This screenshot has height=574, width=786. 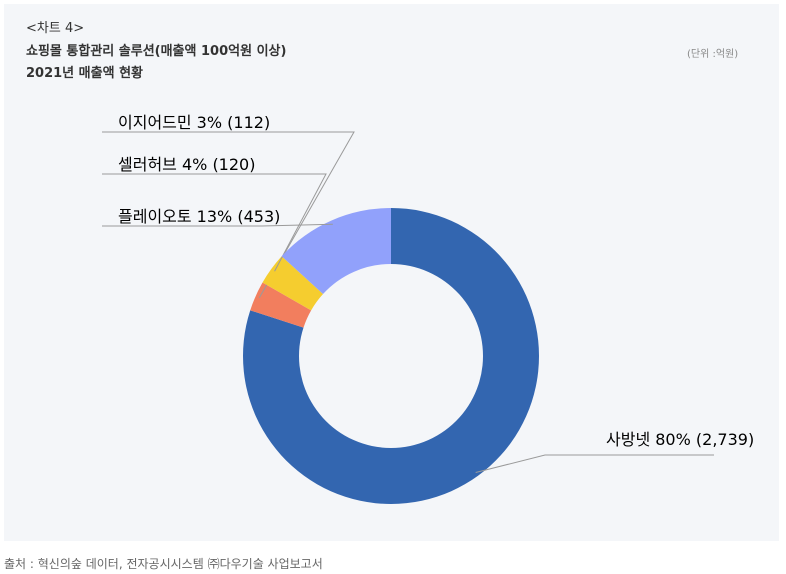 I want to click on chart-title: 쇼핑몰 통합관리 솔루션(매출액 100억원 이상), so click(x=156, y=51).